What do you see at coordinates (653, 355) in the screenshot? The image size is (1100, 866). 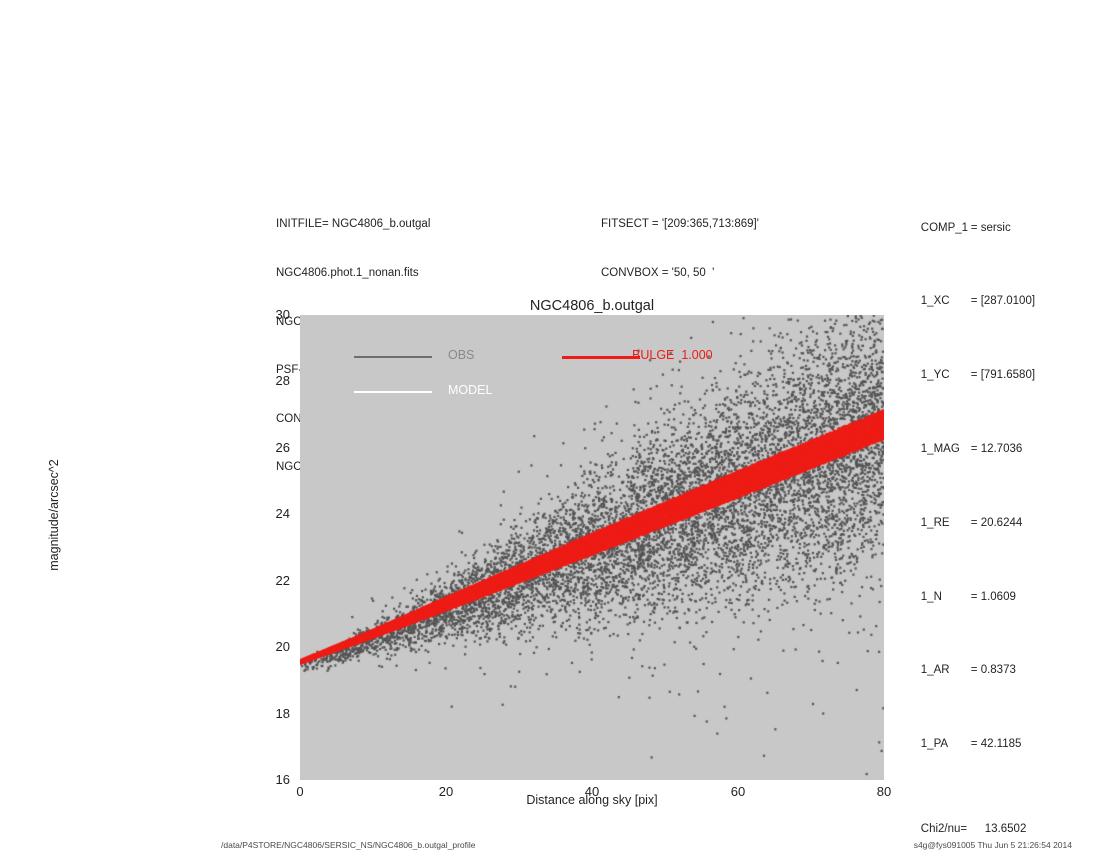 I see `legend-bulge-name: BULGE` at bounding box center [653, 355].